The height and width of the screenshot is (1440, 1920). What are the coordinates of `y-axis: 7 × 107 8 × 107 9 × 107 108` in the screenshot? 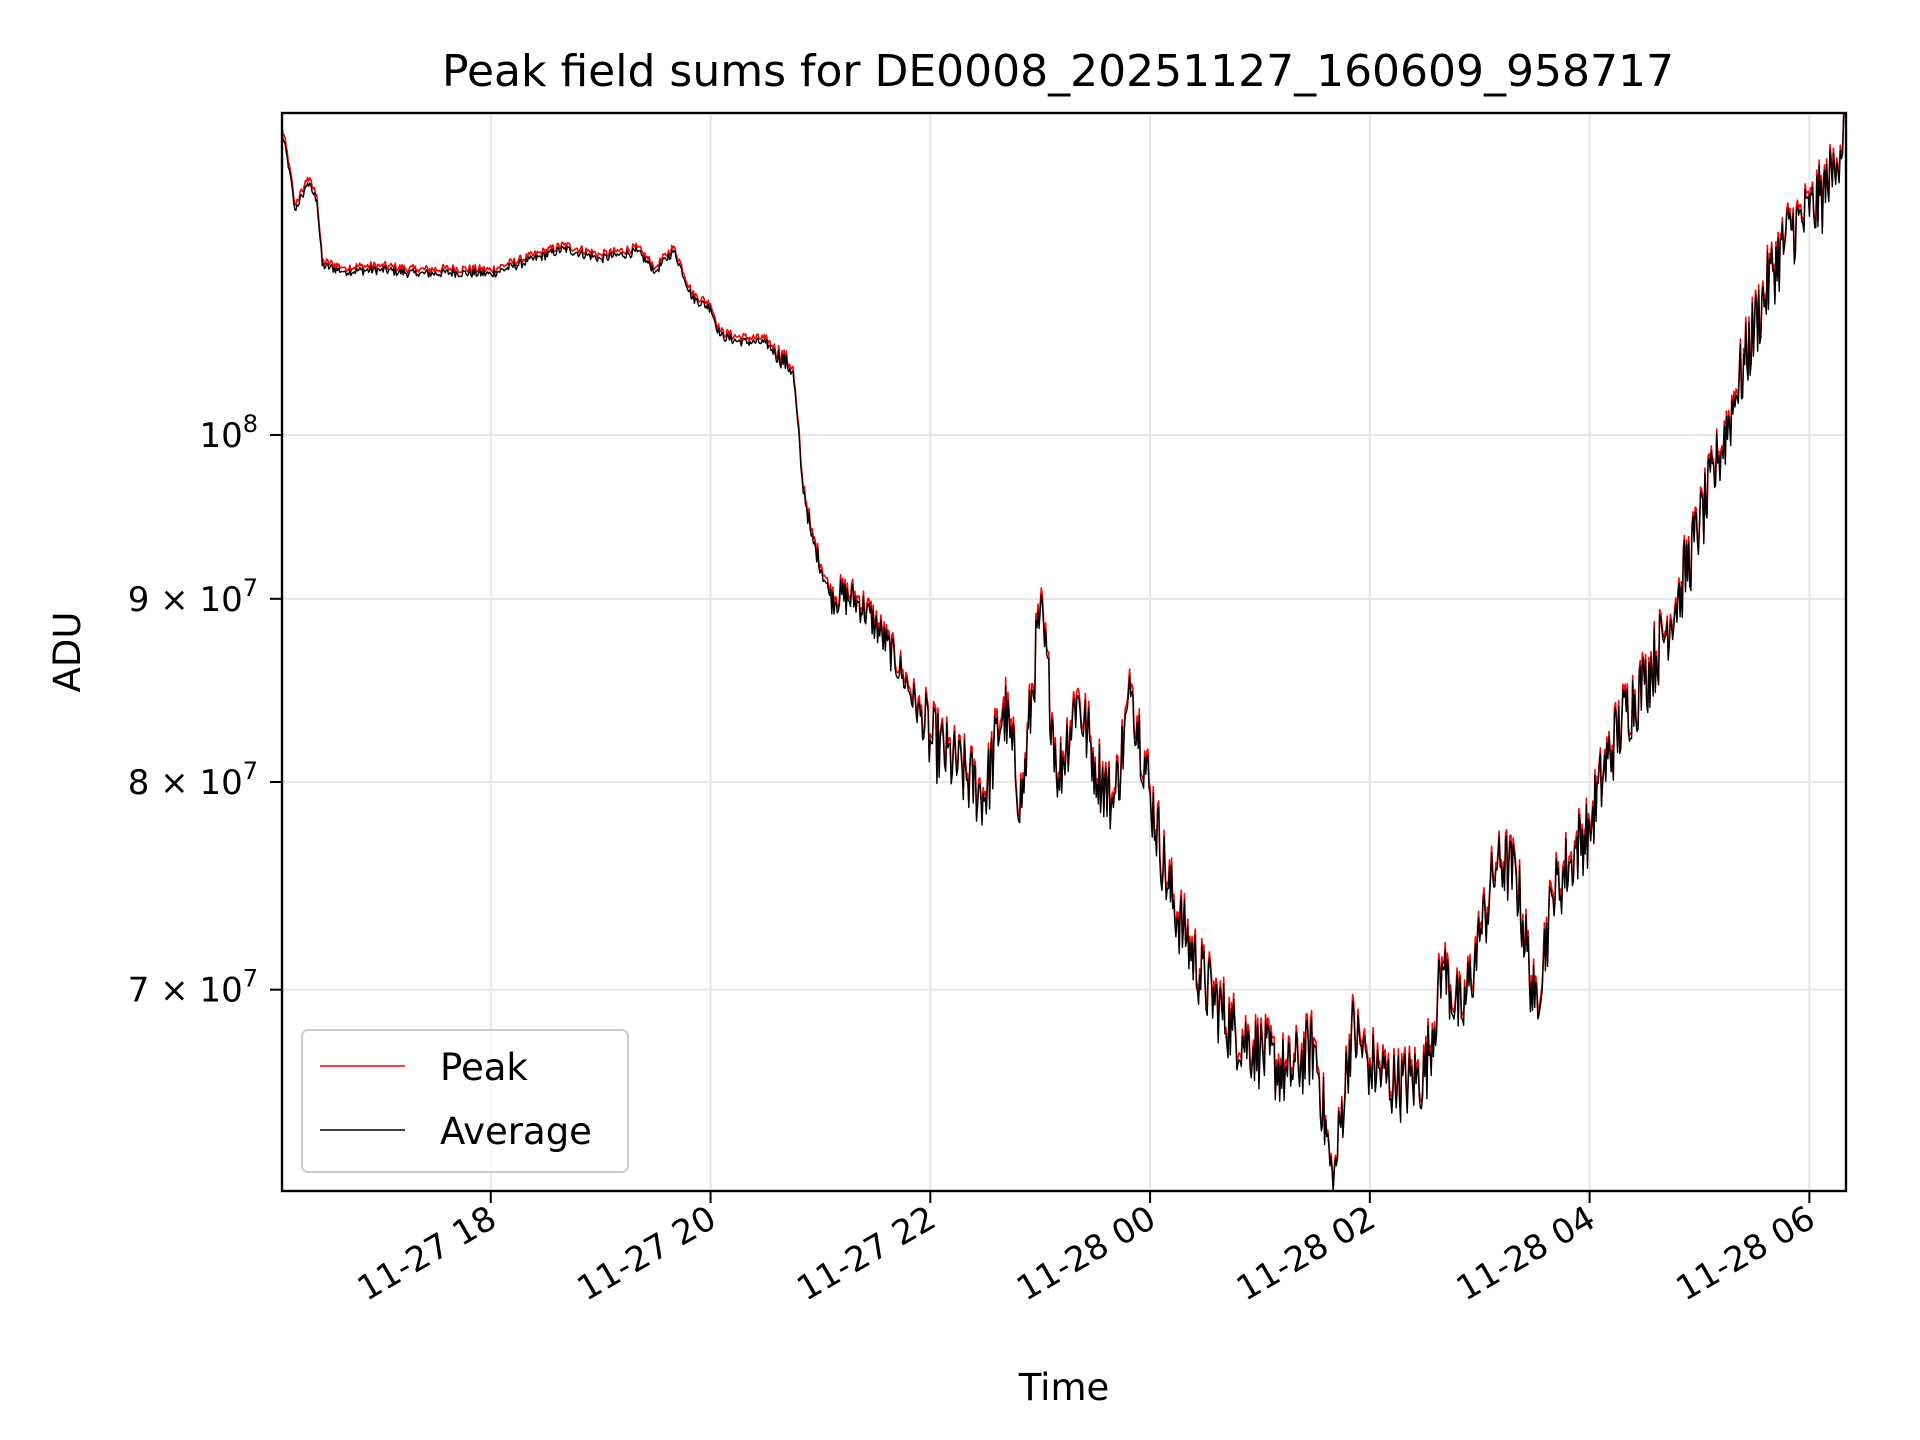 It's located at (205, 710).